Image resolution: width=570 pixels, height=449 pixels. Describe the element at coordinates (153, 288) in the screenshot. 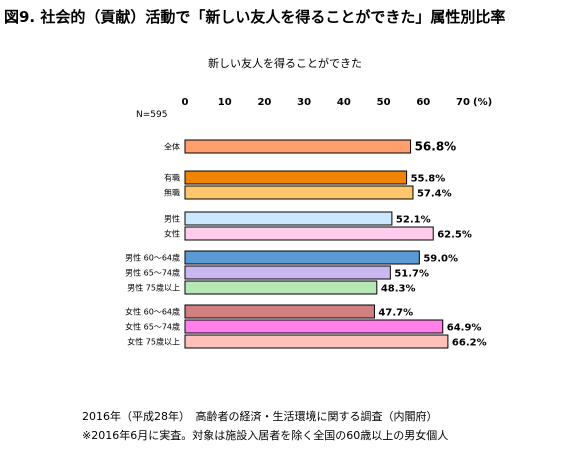

I see `category-label: 男性 75歳以上` at that location.